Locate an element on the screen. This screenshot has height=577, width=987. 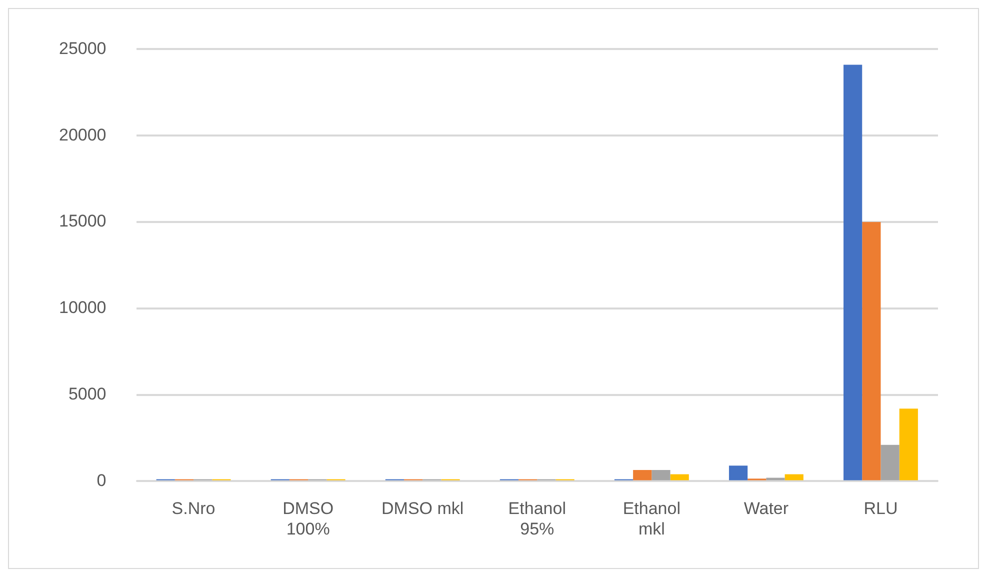
y-tick-label: 5000 is located at coordinates (87, 394).